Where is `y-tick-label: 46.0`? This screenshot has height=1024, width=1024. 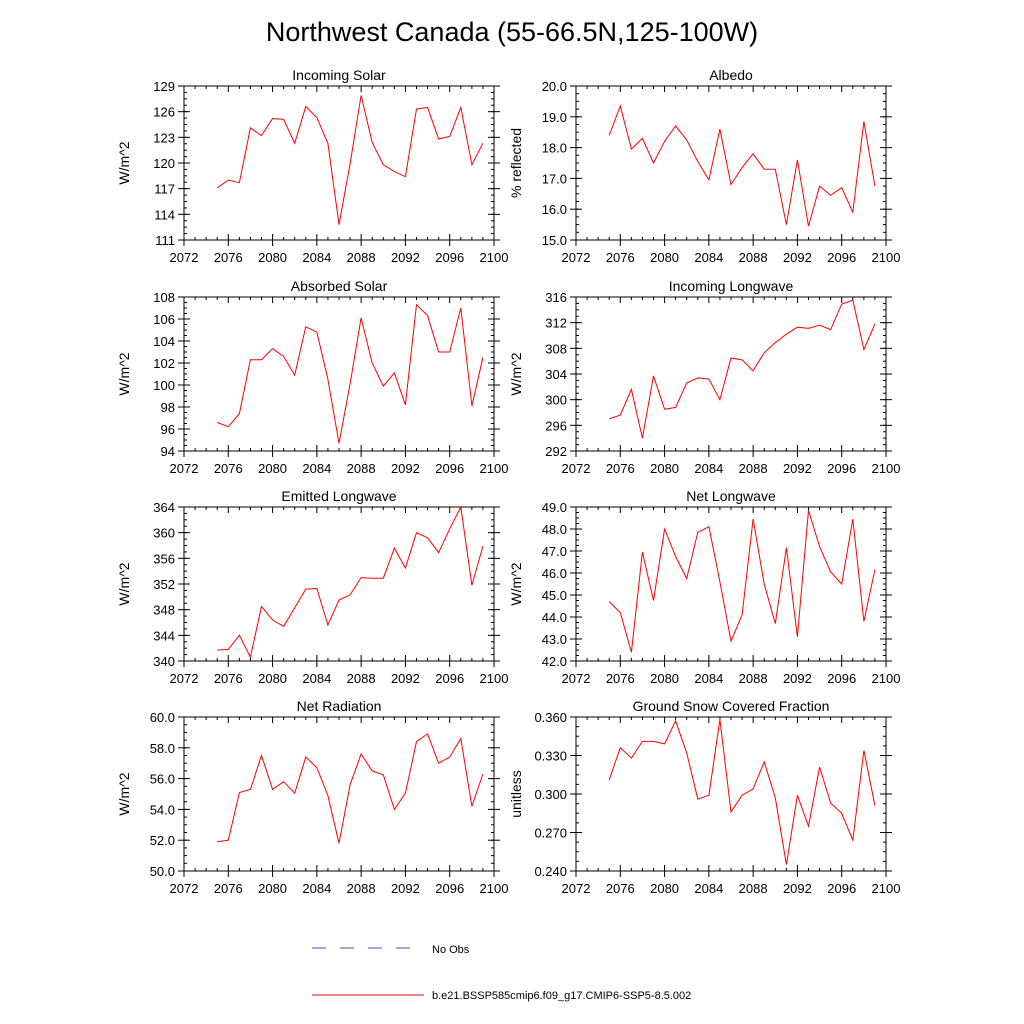 y-tick-label: 46.0 is located at coordinates (554, 573).